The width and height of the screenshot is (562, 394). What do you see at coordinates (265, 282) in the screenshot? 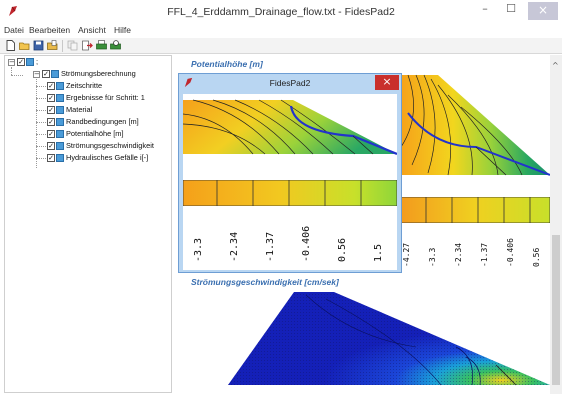
I see `velocity-plot-title: Strömungsgeschwindigkeit [cm/sek]` at bounding box center [265, 282].